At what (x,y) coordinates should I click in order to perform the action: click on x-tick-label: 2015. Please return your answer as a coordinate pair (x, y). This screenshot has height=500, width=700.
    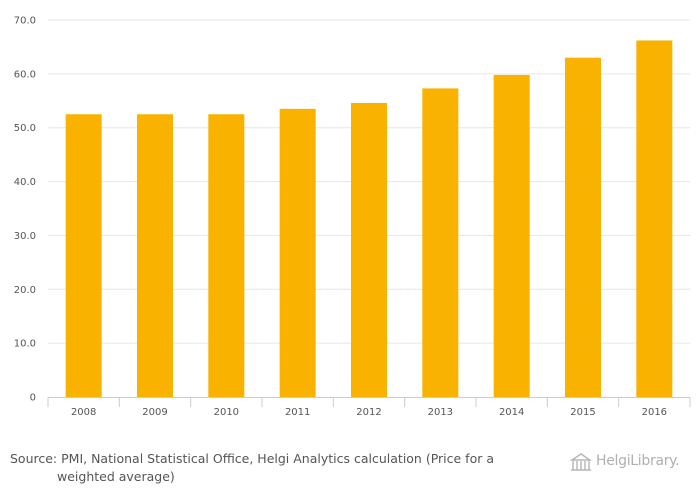
    Looking at the image, I should click on (582, 412).